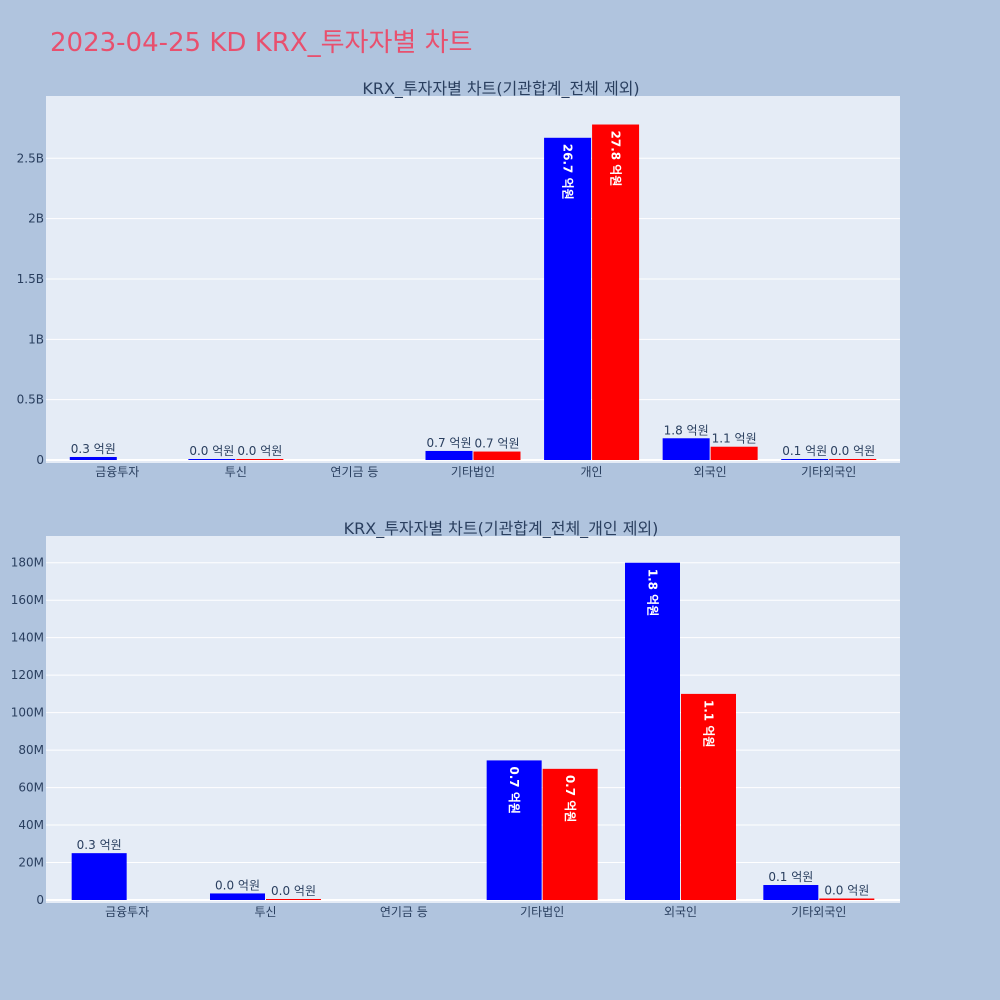 This screenshot has width=1000, height=1000. What do you see at coordinates (27, 563) in the screenshot?
I see `y-tick-label: 180M` at bounding box center [27, 563].